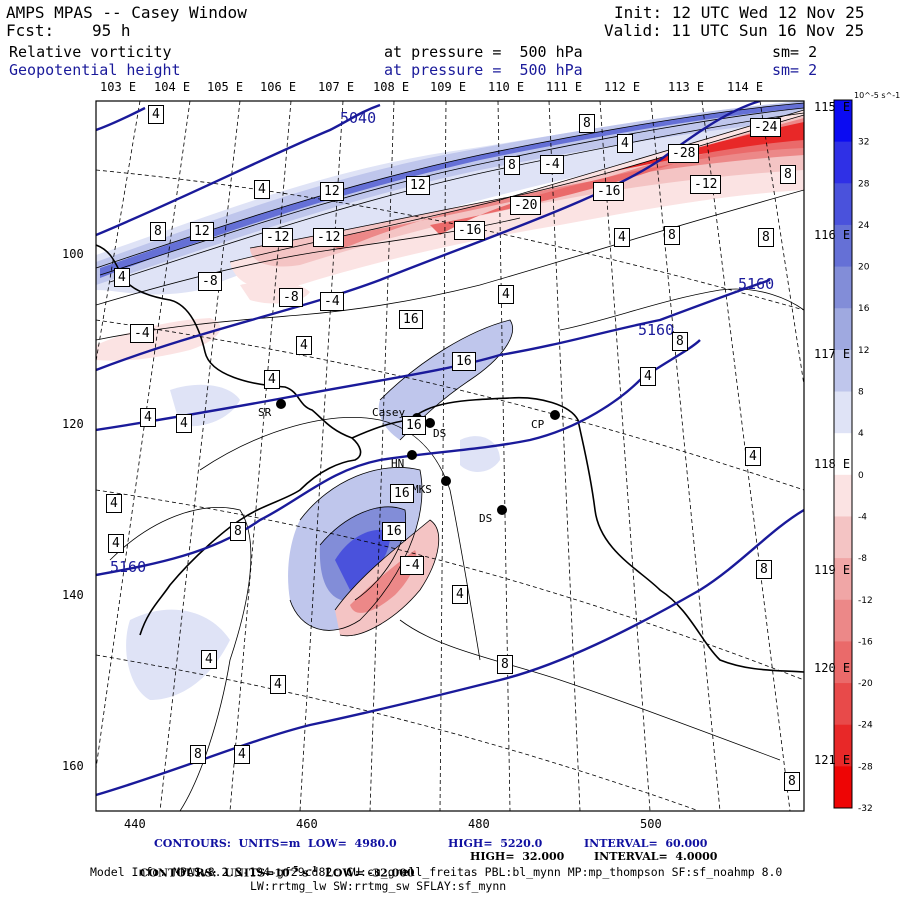  What do you see at coordinates (506, 87) in the screenshot?
I see `lon-label: 110 E` at bounding box center [506, 87].